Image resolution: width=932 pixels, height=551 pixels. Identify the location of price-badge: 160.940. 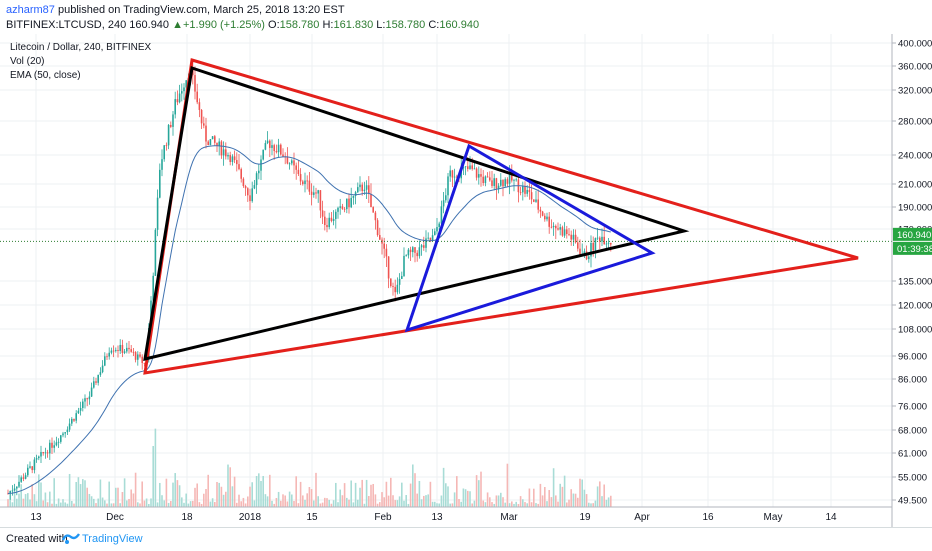
(914, 235).